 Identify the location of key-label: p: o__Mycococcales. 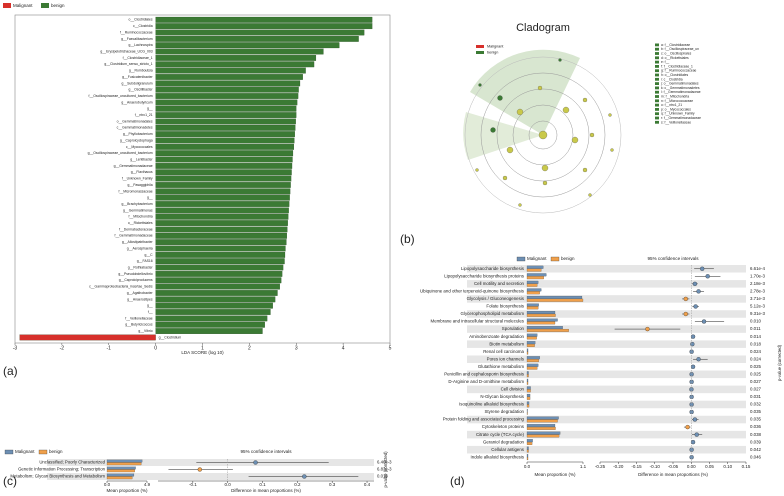
(676, 109).